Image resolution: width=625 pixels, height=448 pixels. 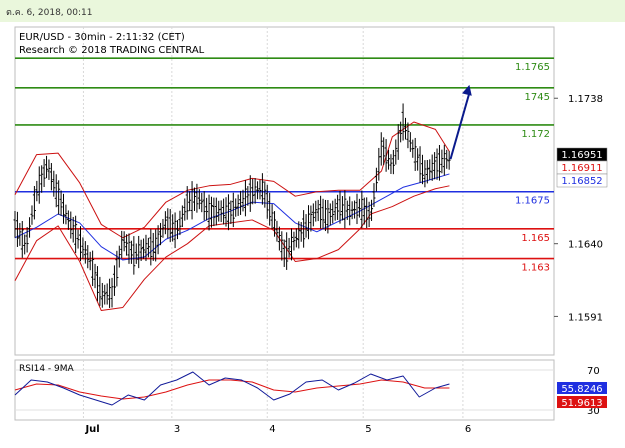 I want to click on y-axis: 1.1738 1.1640 1.1591, so click(x=578, y=208).